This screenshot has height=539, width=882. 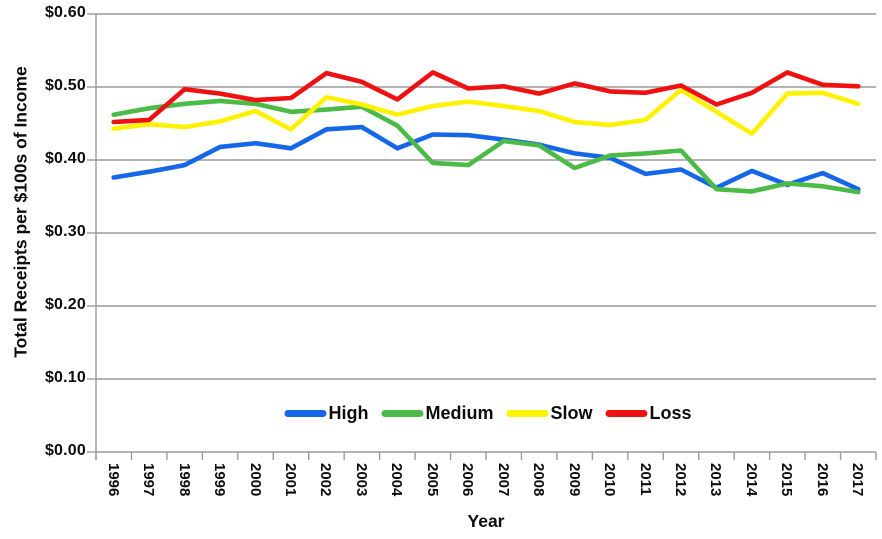 What do you see at coordinates (65, 158) in the screenshot?
I see `y-tick-label: $0.40` at bounding box center [65, 158].